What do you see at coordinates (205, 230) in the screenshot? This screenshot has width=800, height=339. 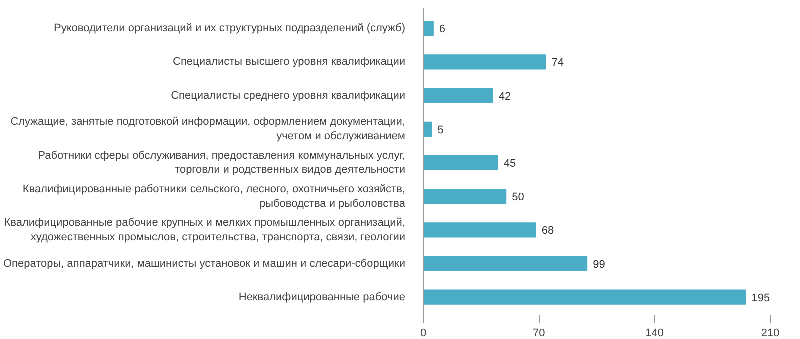 I see `y-tick-label: Квалифицированные рабочие крупных и мелких промышленных организаций, художественных промыслов, строительства, транспорта, связи, геологии` at bounding box center [205, 230].